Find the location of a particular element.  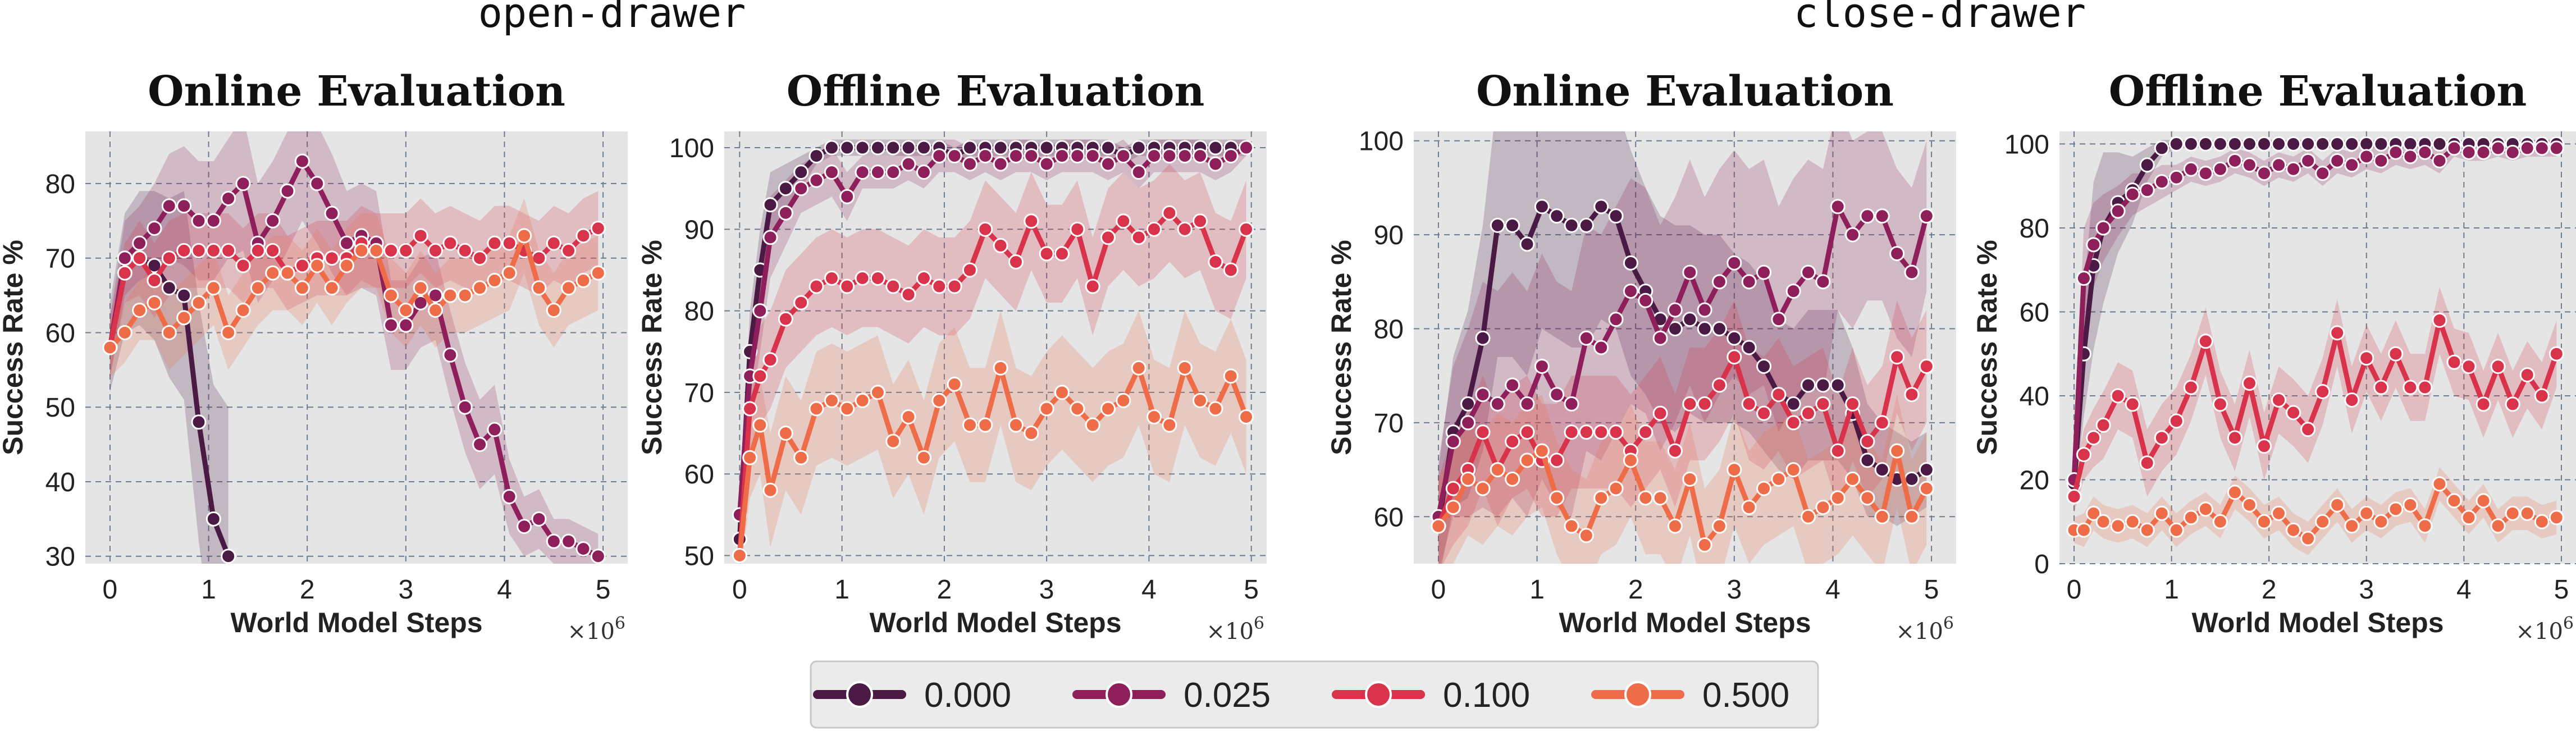

x-multiplier-label: ×106 is located at coordinates (1925, 629).